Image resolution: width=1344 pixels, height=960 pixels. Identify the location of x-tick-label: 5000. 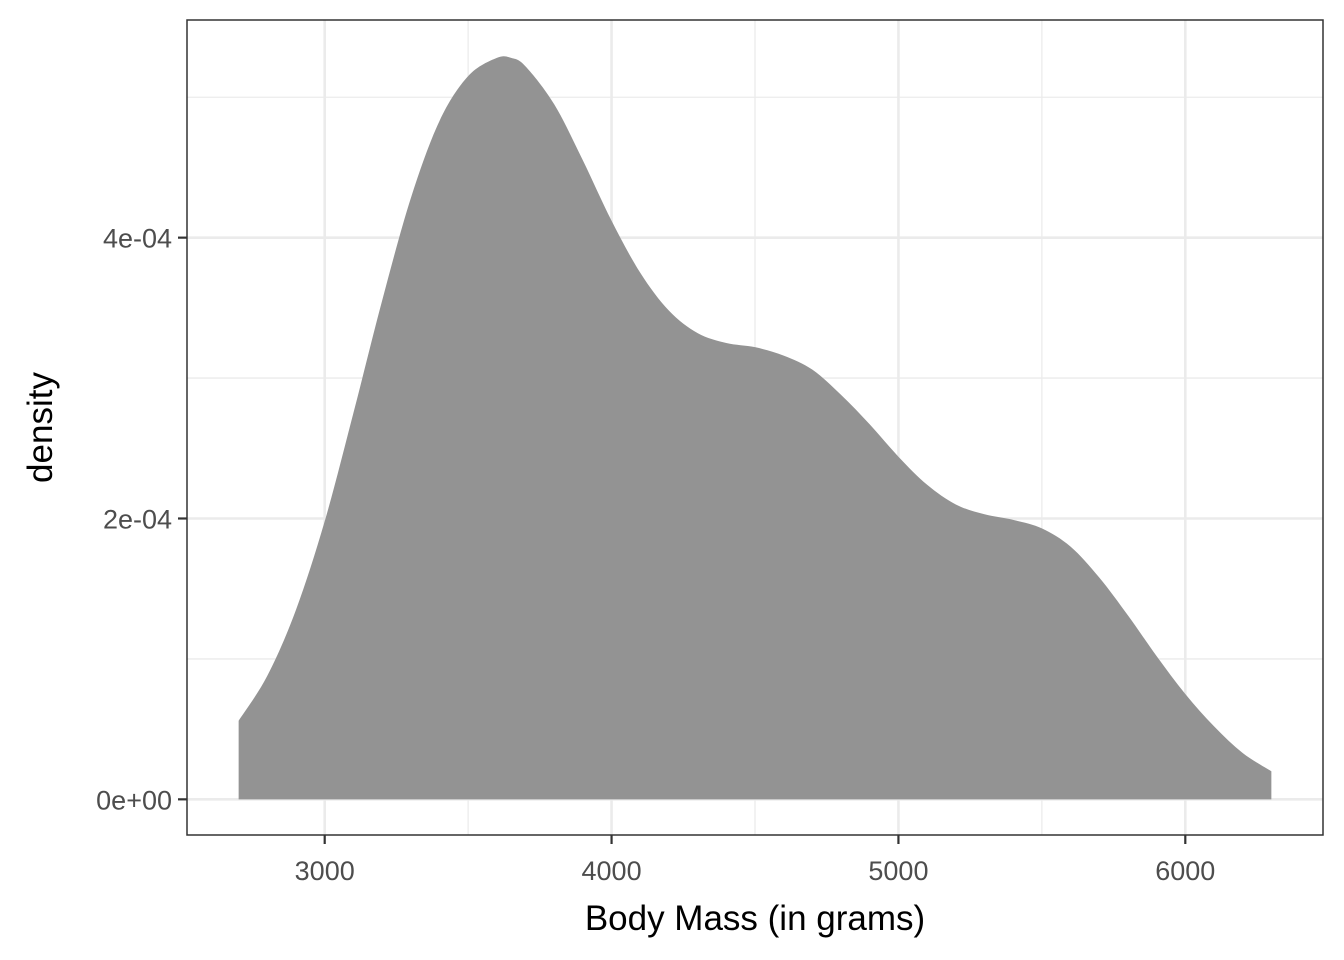
(898, 871).